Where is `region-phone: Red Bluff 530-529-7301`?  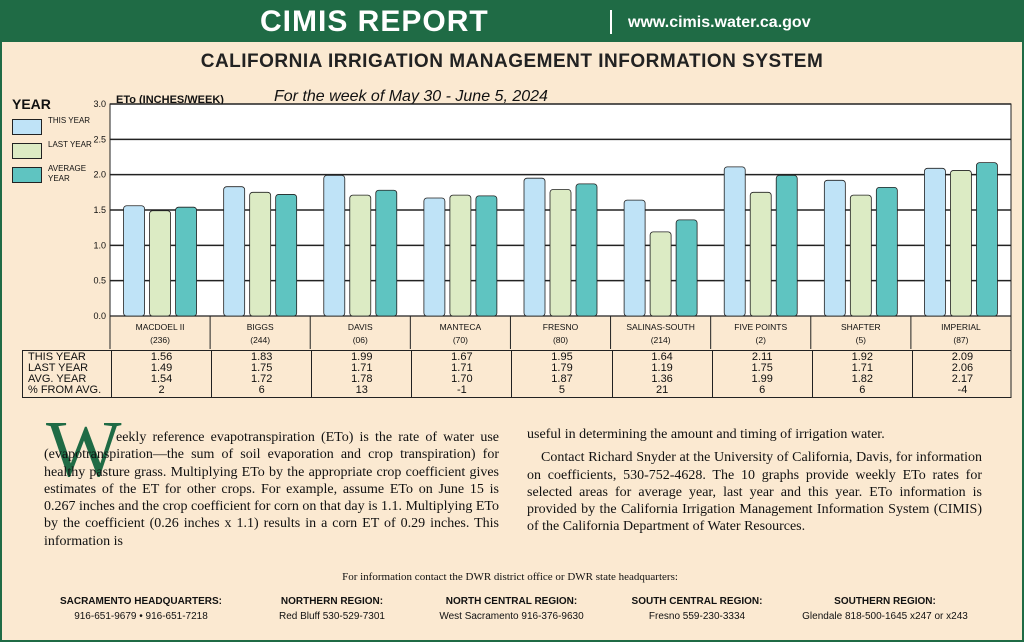 region-phone: Red Bluff 530-529-7301 is located at coordinates (331, 616).